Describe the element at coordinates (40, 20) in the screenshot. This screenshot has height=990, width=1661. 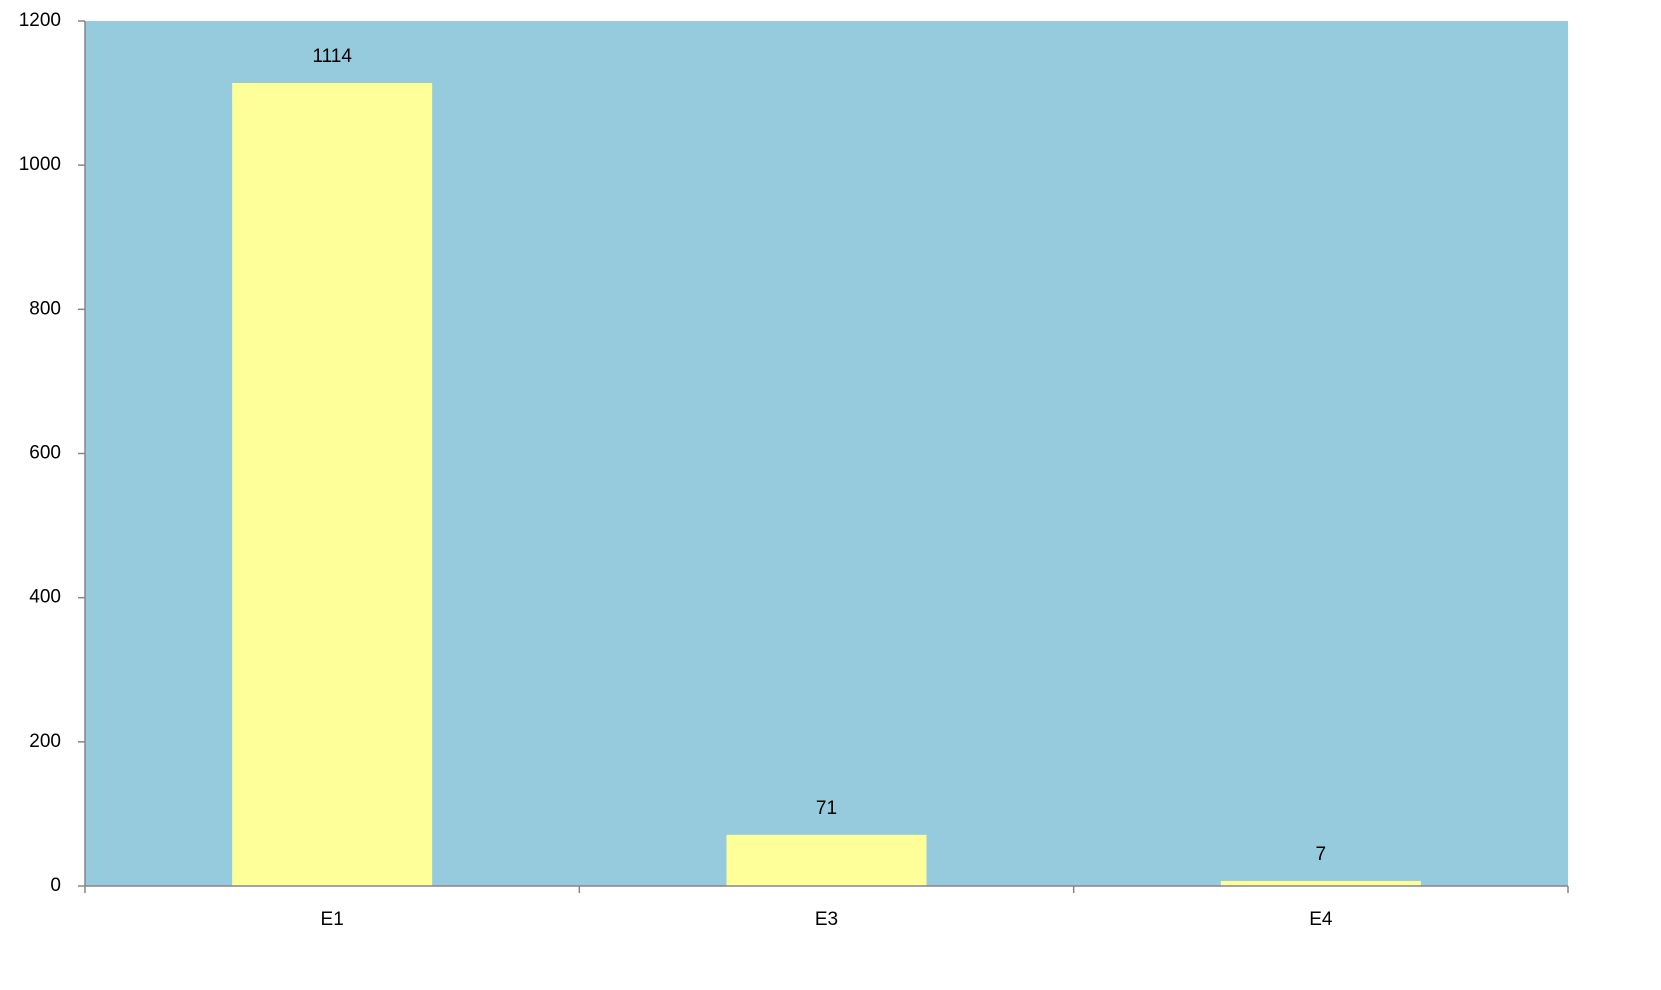
I see `y-tick-label: 1200` at that location.